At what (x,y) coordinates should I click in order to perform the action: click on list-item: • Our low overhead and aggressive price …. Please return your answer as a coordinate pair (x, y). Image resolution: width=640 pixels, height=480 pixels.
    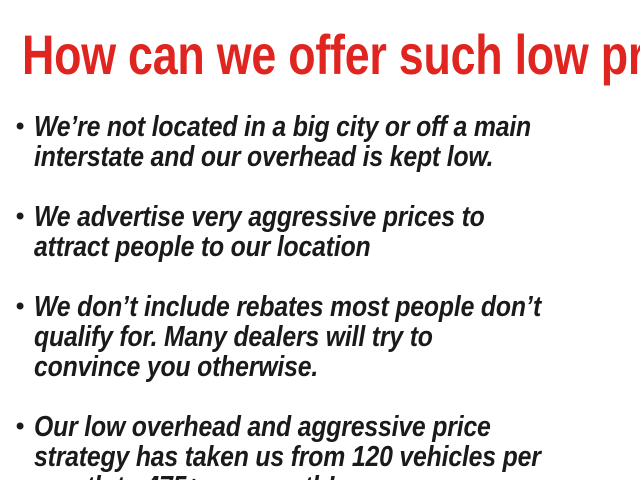
    Looking at the image, I should click on (320, 446).